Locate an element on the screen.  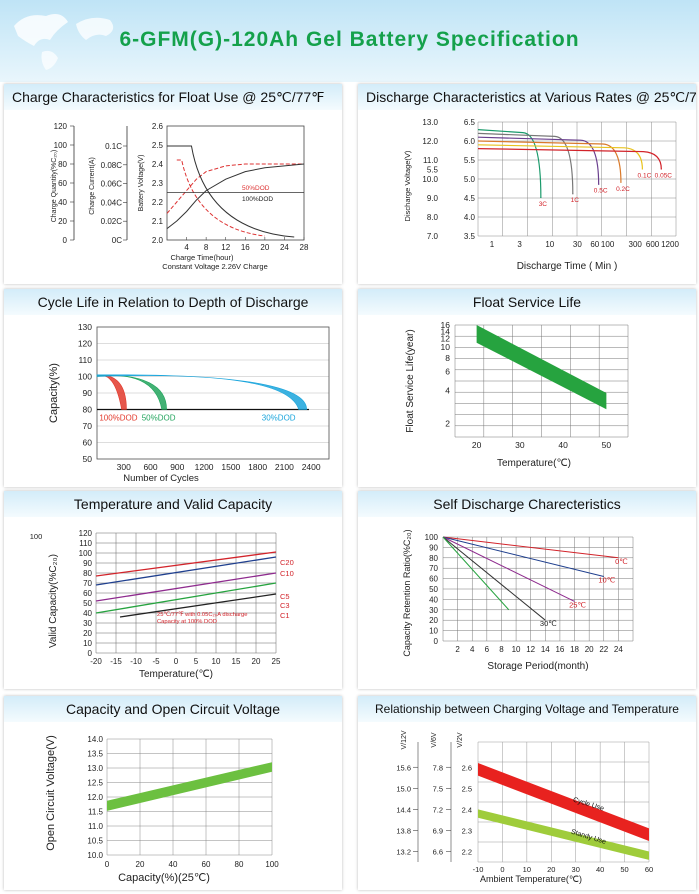
world-map-icon is located at coordinates (64, 42).